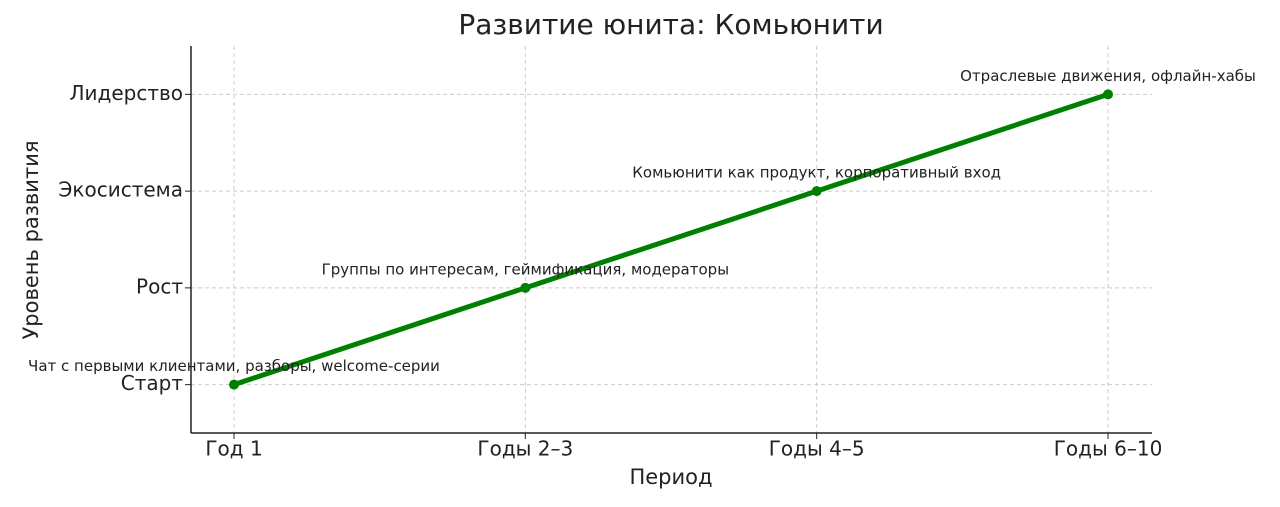 The image size is (1280, 507). Describe the element at coordinates (1108, 76) in the screenshot. I see `annotation: Отраслевые движения, офлайн-хабы` at that location.